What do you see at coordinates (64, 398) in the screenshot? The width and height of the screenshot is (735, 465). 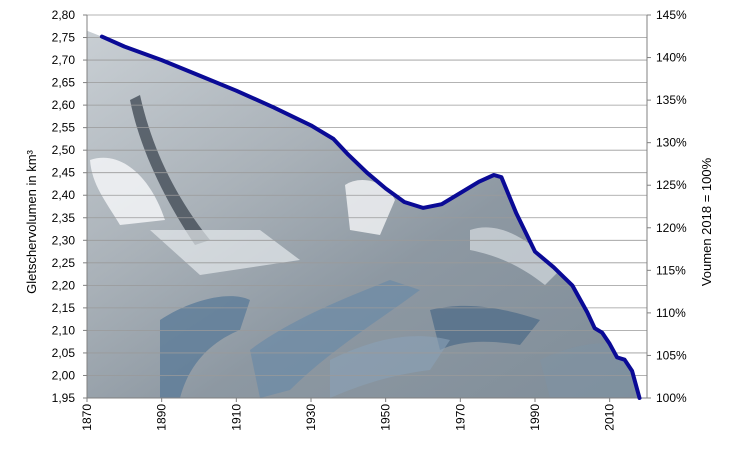 I see `y-tick-label: 1,95` at bounding box center [64, 398].